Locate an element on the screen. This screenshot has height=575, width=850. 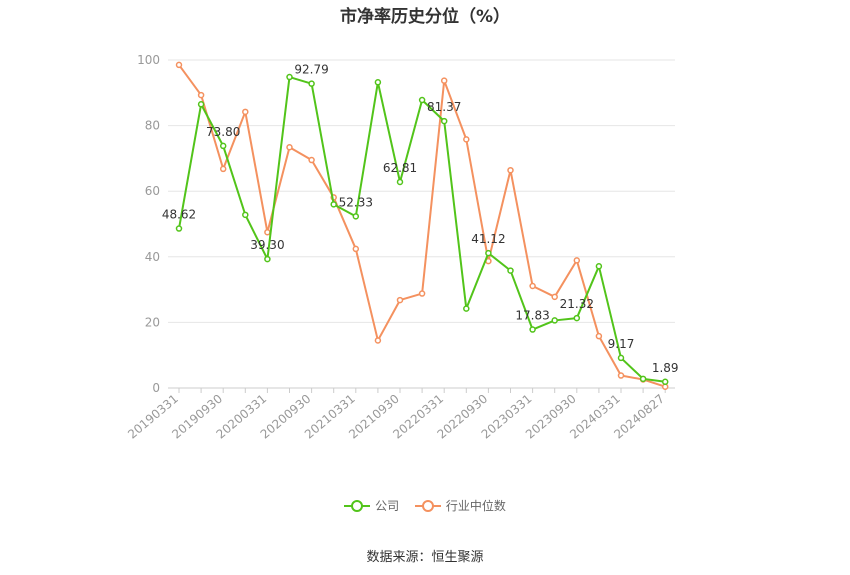
source-note: 数据来源：恒生聚源 is located at coordinates (425, 557).